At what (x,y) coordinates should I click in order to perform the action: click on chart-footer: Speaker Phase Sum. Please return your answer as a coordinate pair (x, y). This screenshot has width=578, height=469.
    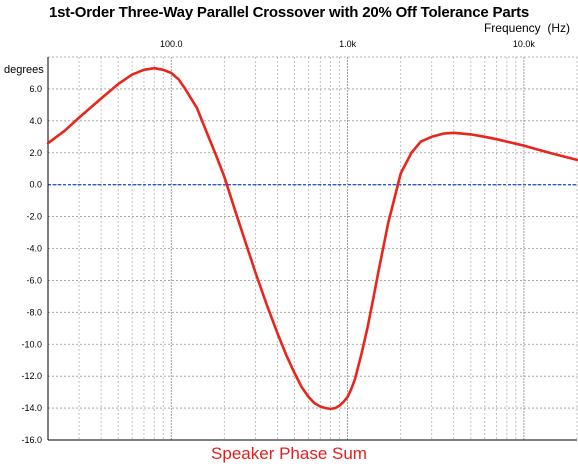
    Looking at the image, I should click on (289, 453).